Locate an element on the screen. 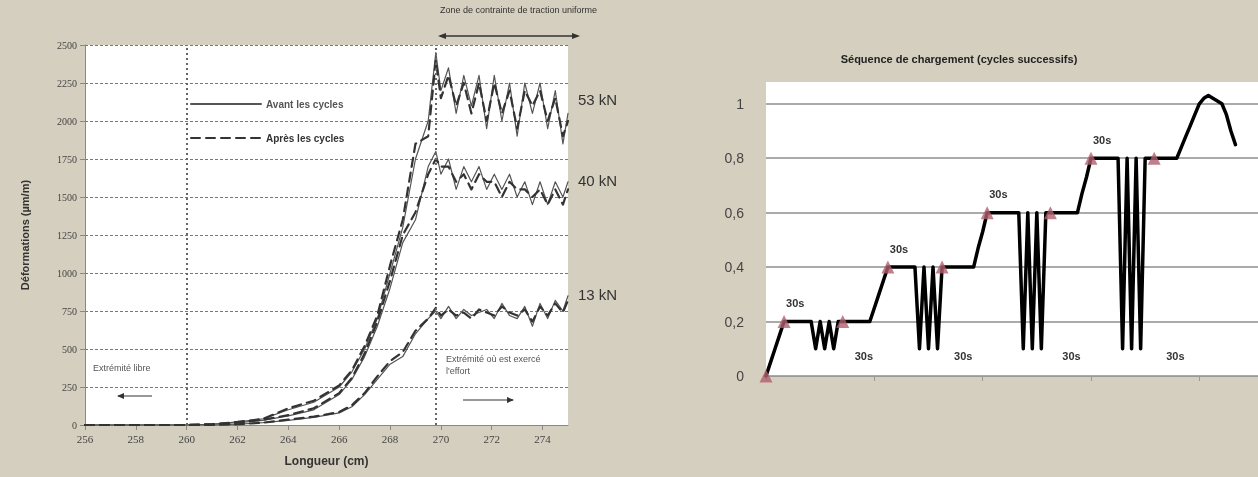 This screenshot has width=1258, height=477. x-tick-label: 270 is located at coordinates (441, 438).